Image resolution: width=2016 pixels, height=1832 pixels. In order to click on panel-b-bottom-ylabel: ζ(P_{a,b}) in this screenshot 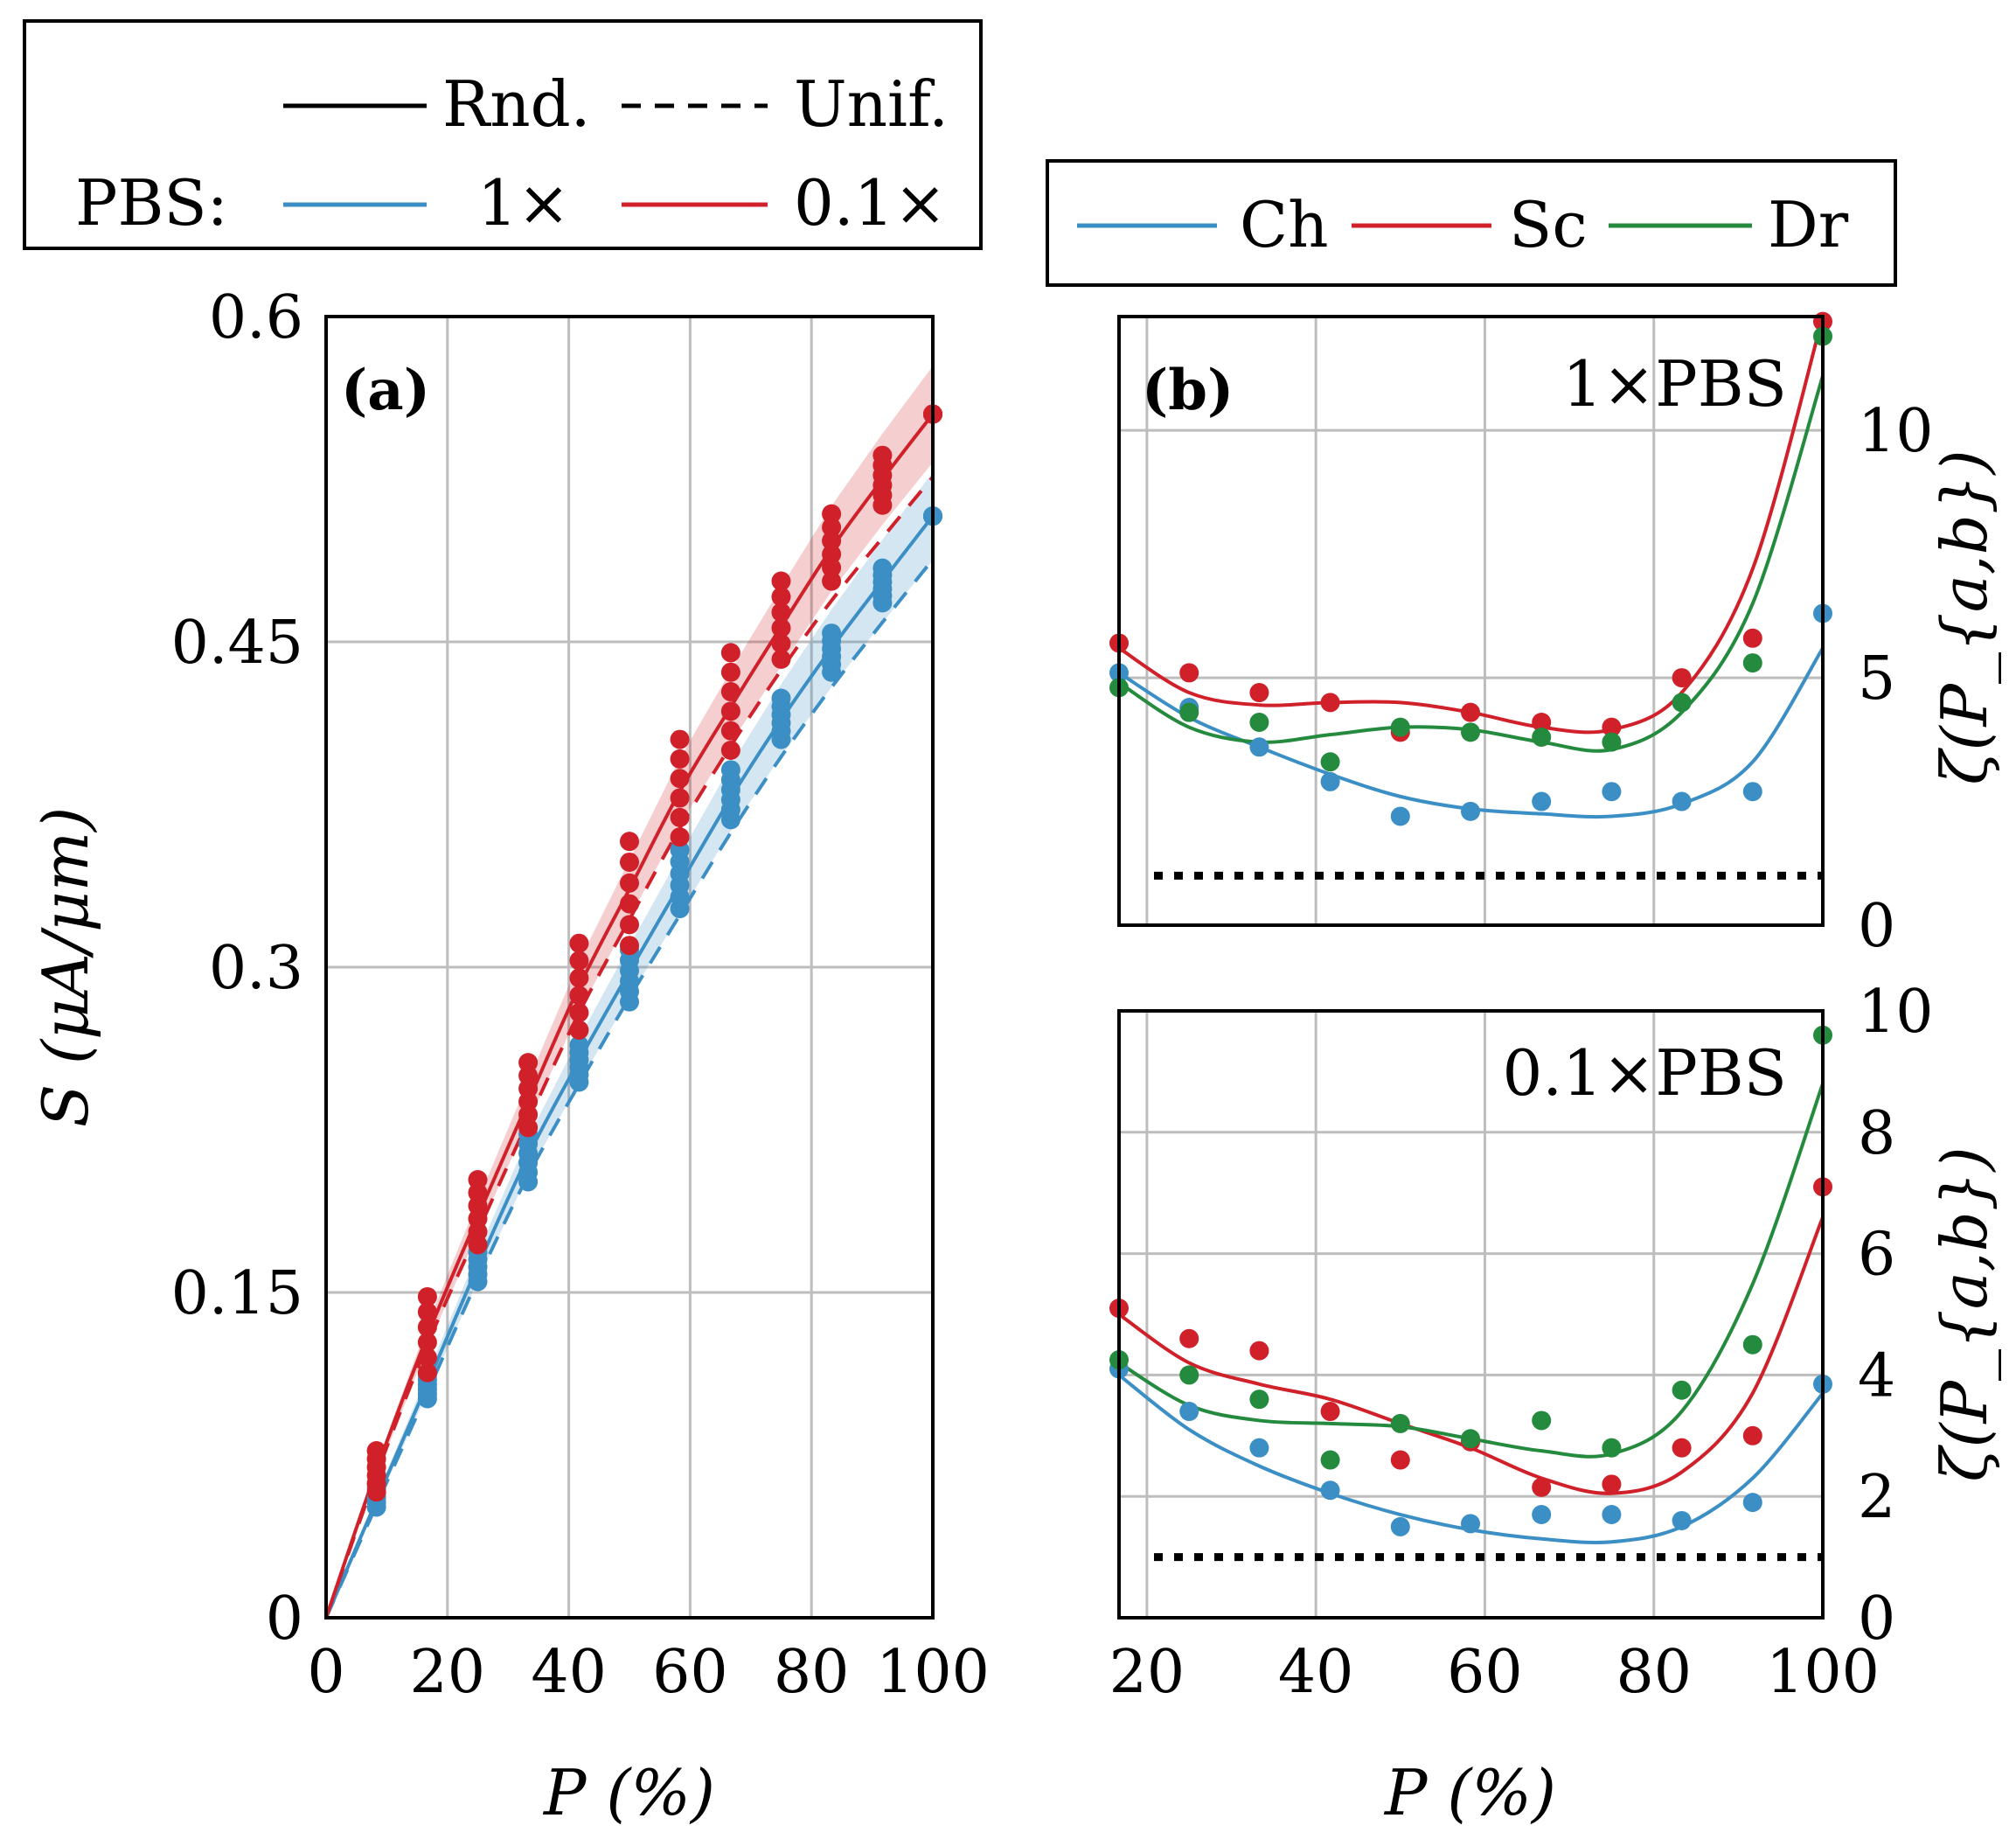, I will do `click(1964, 1313)`.